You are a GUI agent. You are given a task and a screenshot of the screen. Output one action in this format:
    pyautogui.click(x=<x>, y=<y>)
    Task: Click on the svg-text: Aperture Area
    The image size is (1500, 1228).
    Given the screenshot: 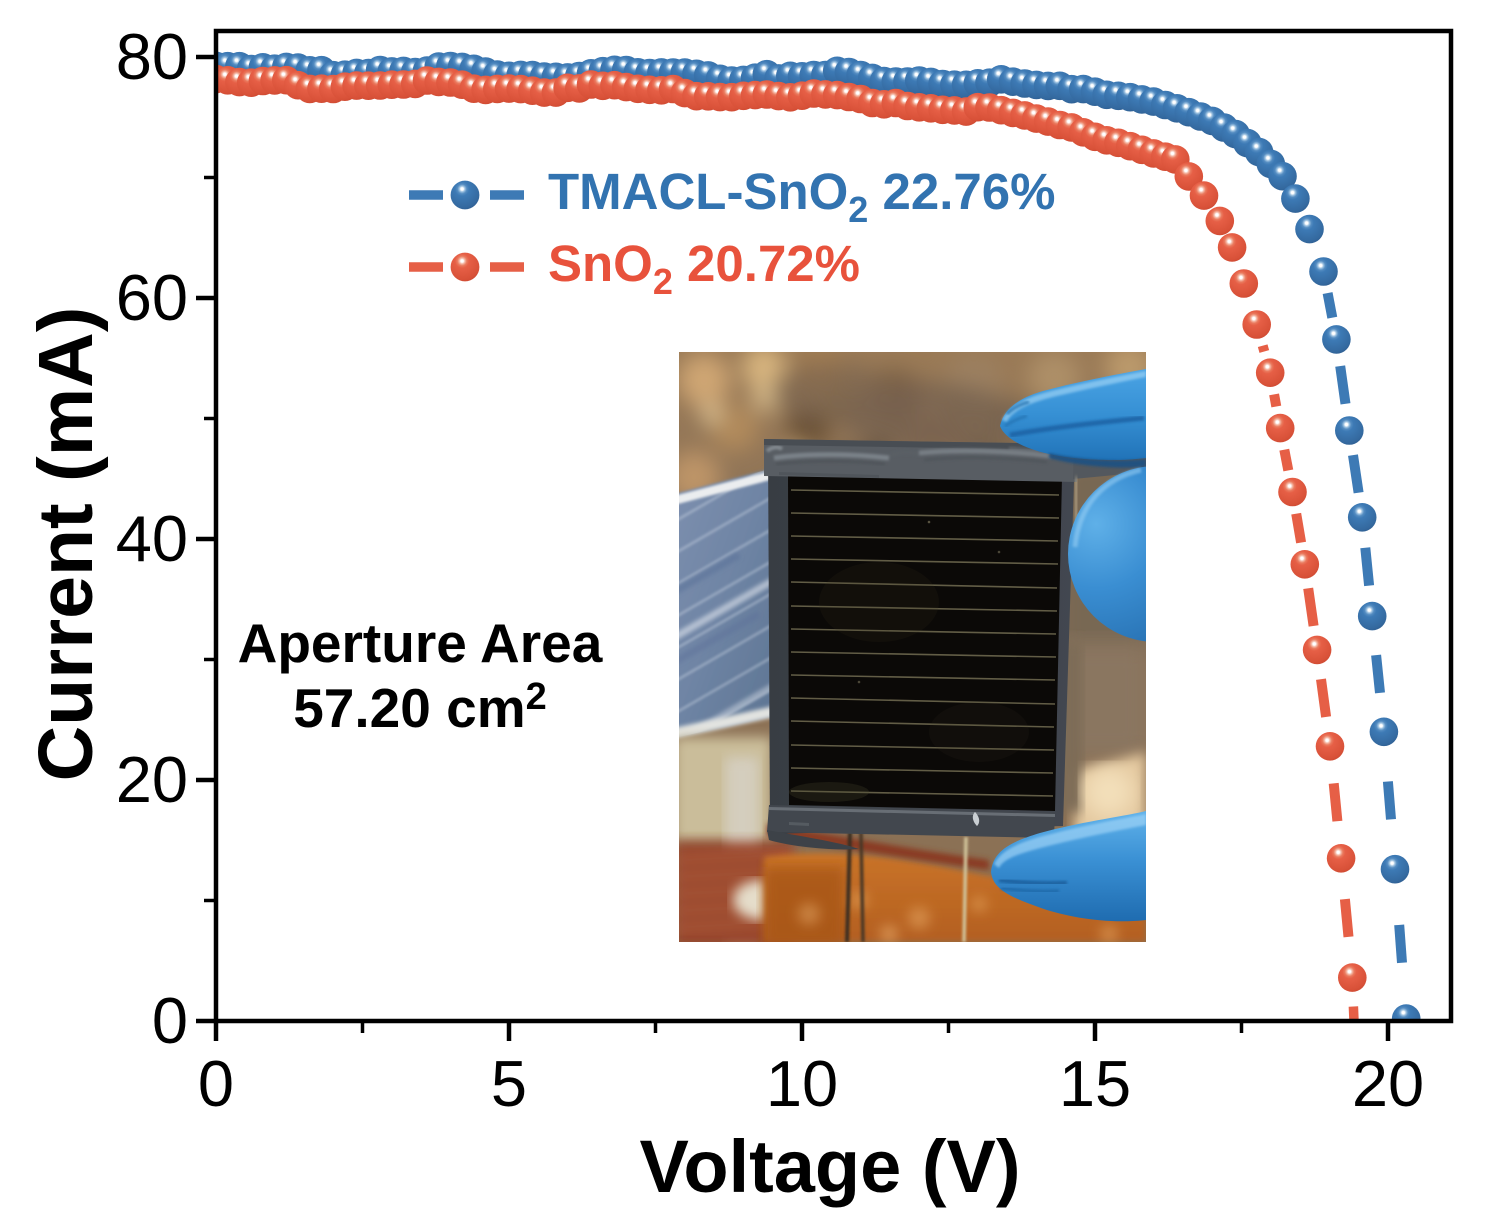 What is the action you would take?
    pyautogui.click(x=420, y=643)
    